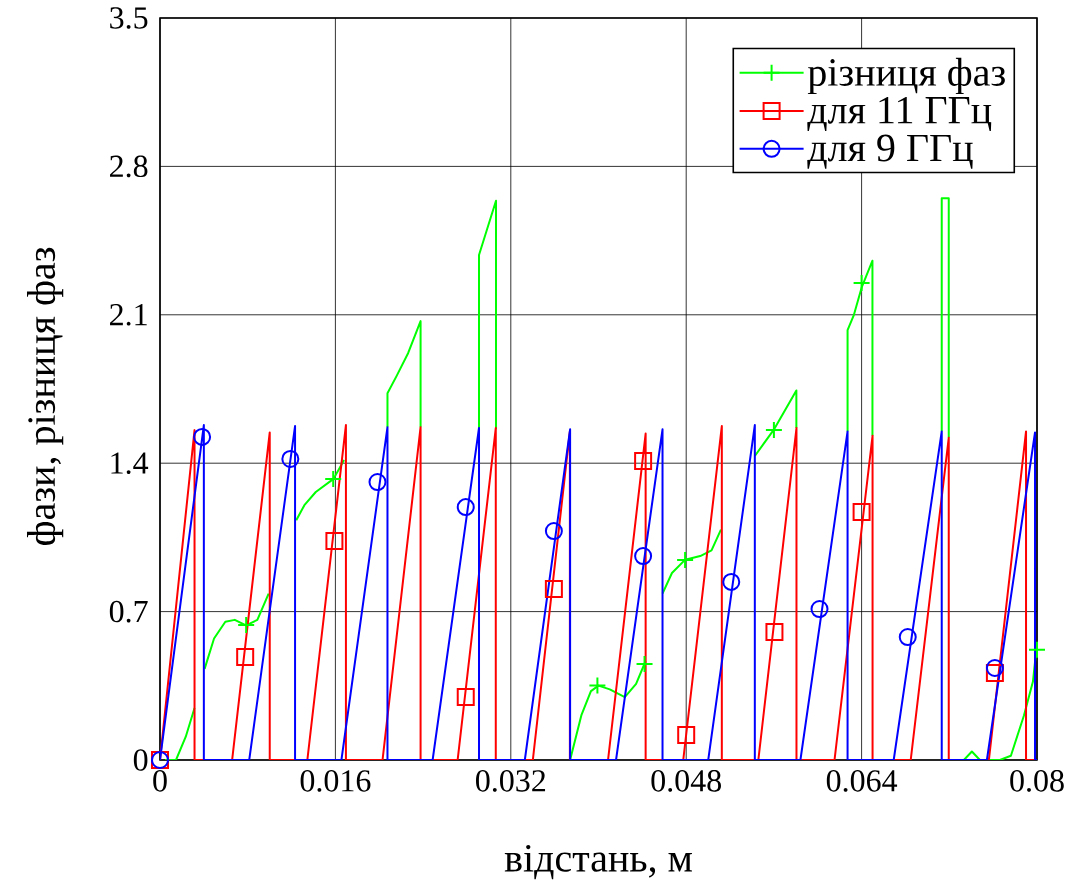 The image size is (1078, 882). I want to click on x-axis-title: відстань, м, so click(598, 862).